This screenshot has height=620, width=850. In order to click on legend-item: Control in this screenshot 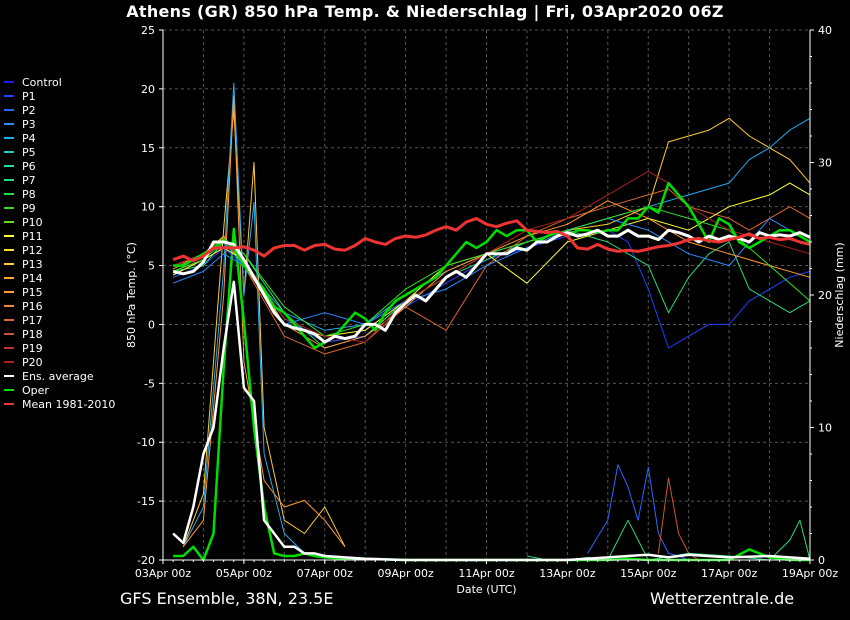, I will do `click(59, 82)`.